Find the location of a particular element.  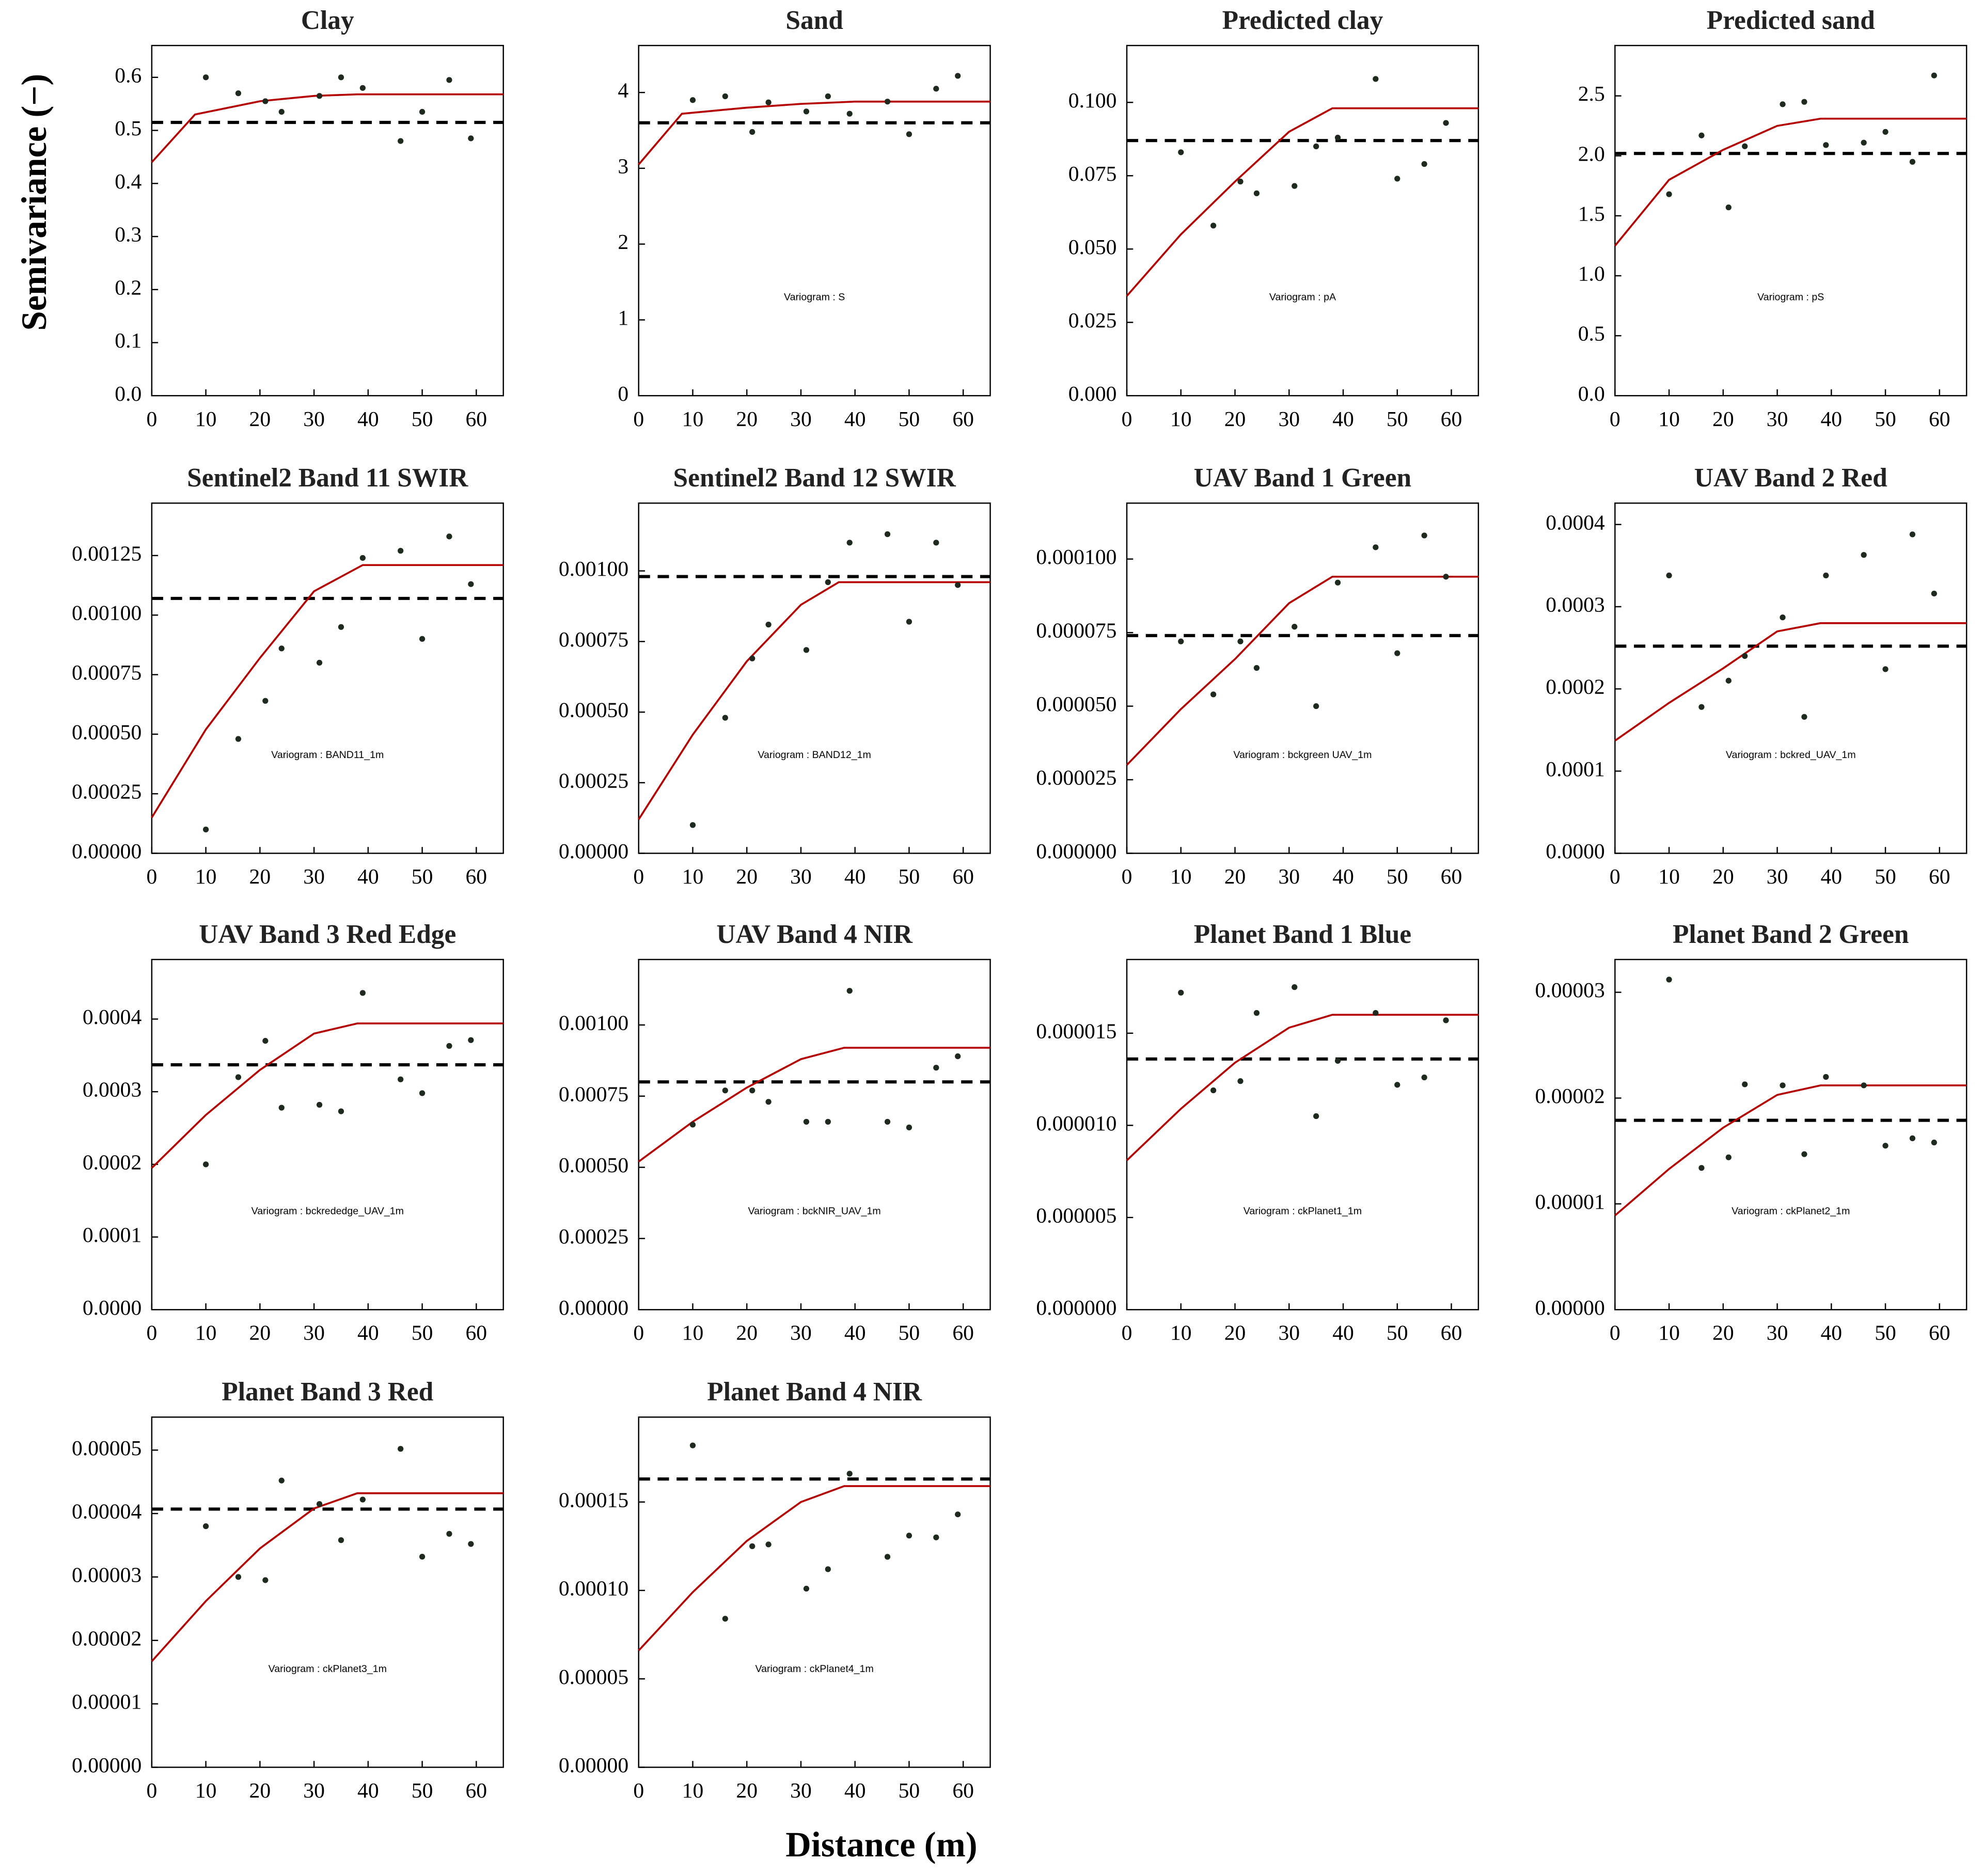

y-tick-label: 0.00002 is located at coordinates (106, 1638).